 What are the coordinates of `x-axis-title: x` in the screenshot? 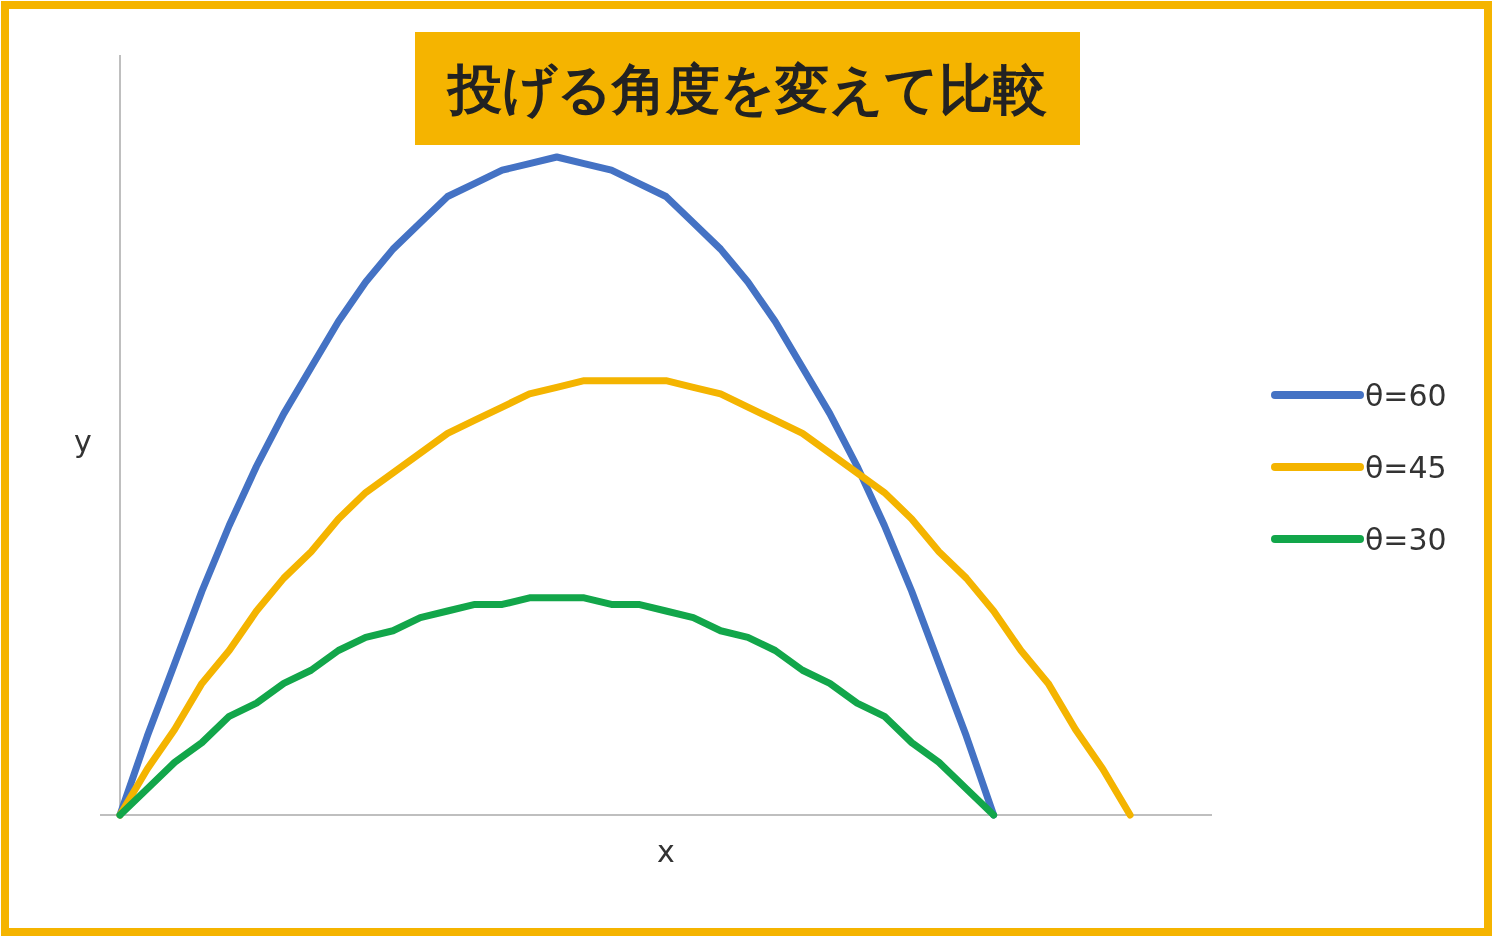 It's located at (666, 851).